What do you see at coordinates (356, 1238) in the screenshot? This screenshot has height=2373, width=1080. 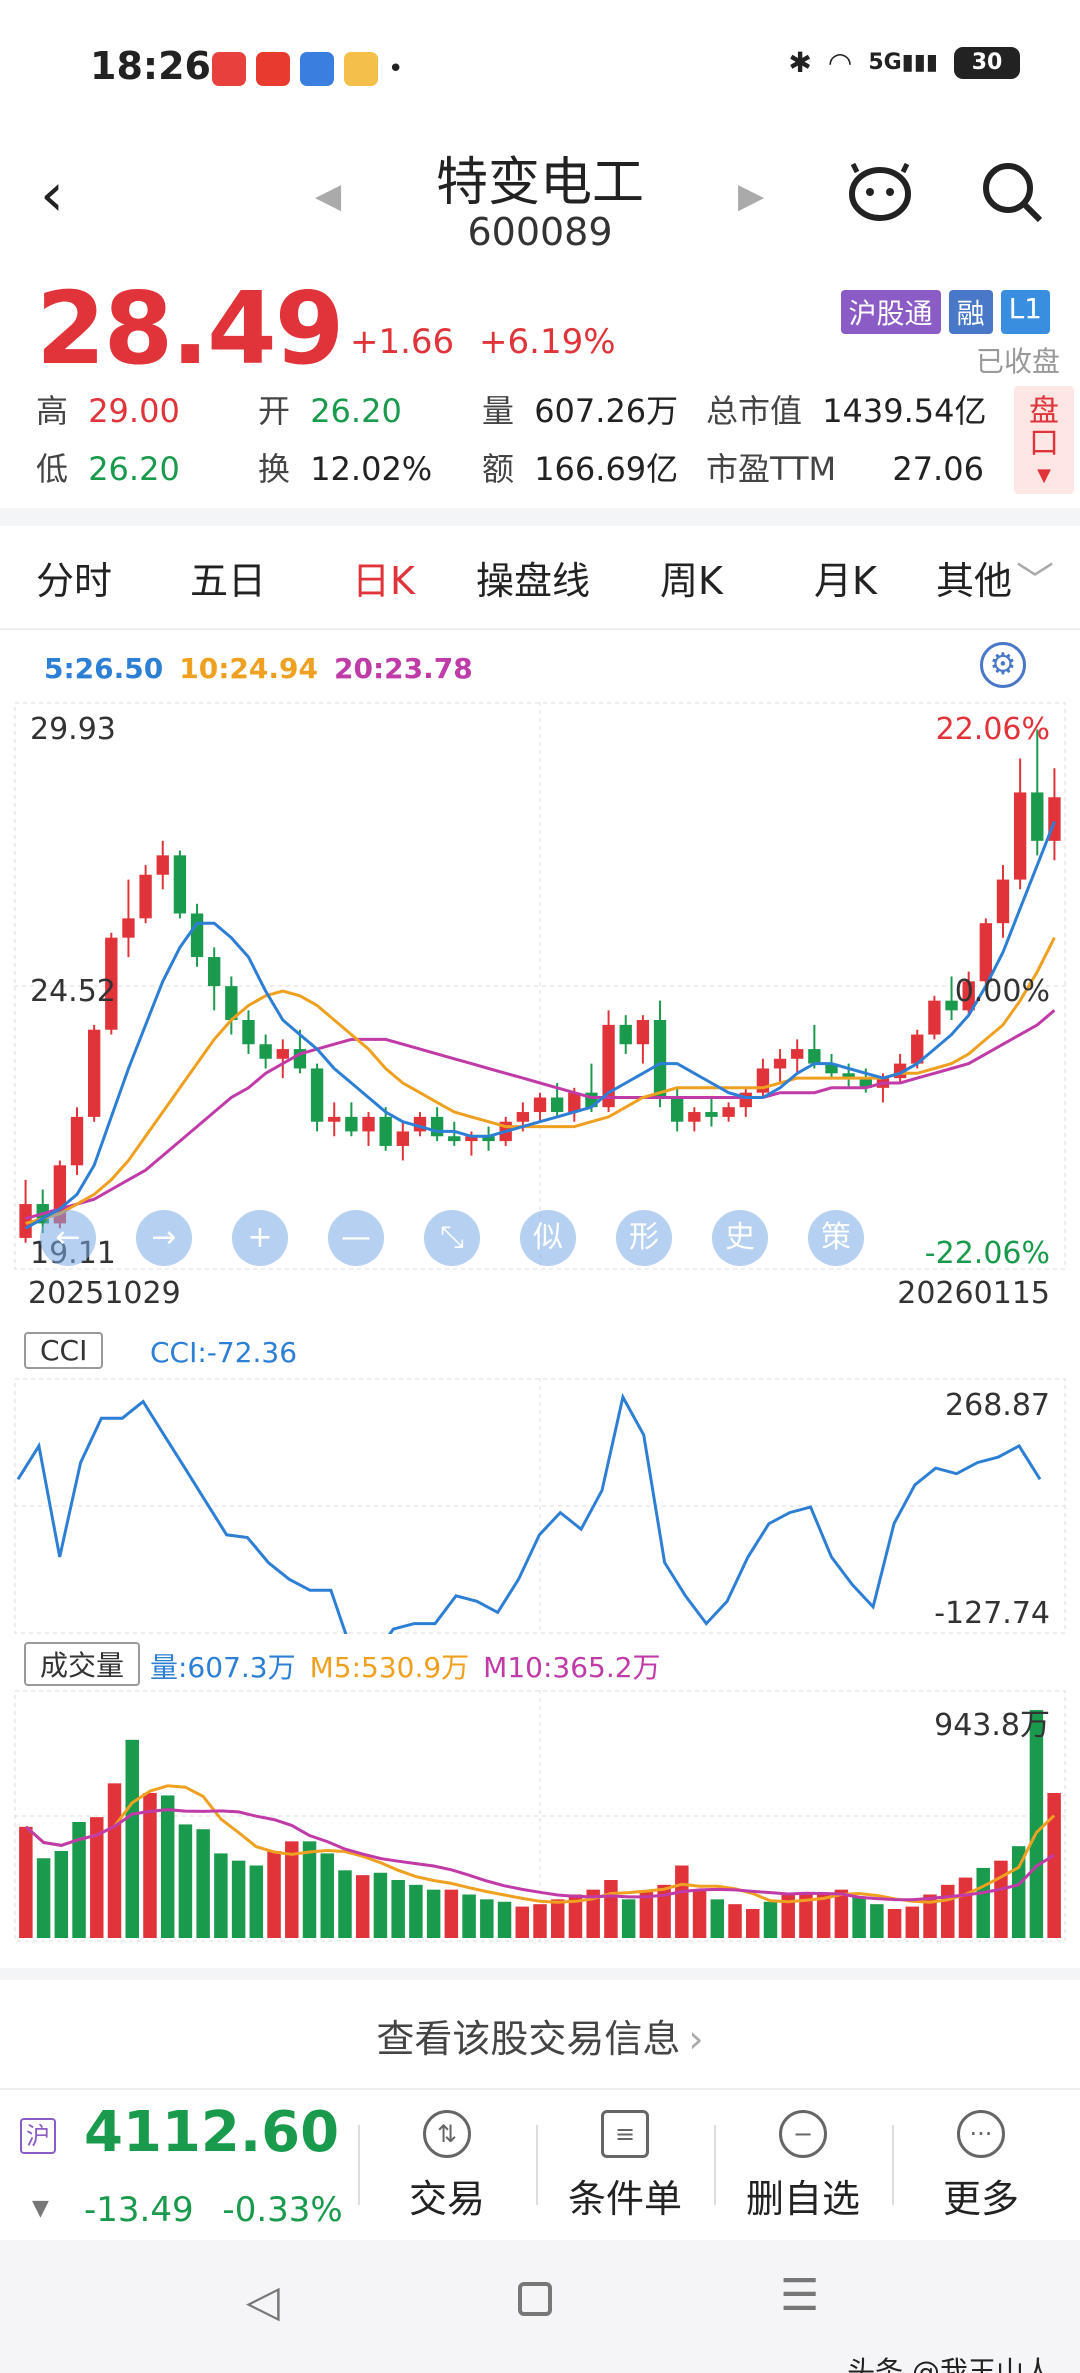 I see `zoom-out-button: —` at bounding box center [356, 1238].